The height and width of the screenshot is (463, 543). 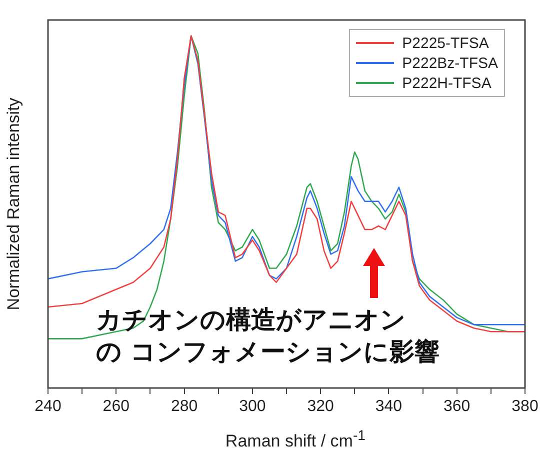 What do you see at coordinates (388, 407) in the screenshot?
I see `x-tick-label: 340` at bounding box center [388, 407].